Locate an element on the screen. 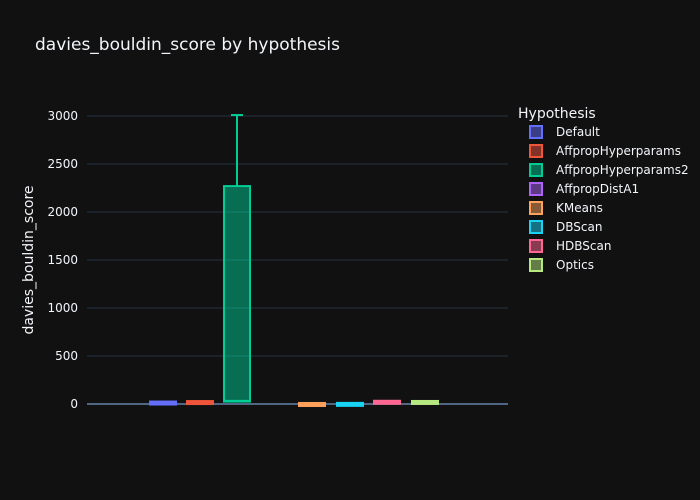  legend-item: AffpropHyperparams2 is located at coordinates (609, 170).